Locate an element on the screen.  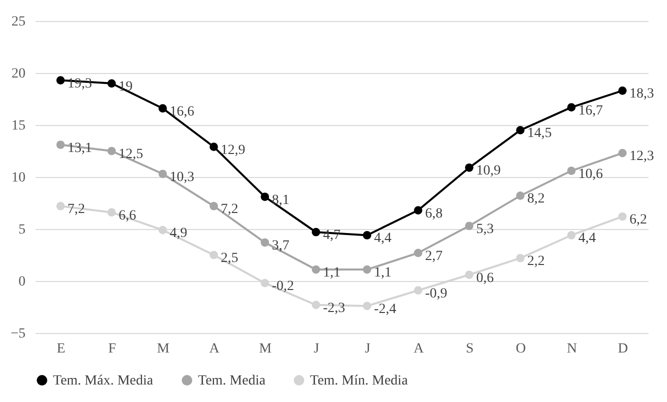
legend-label: Tem. Media is located at coordinates (232, 380).